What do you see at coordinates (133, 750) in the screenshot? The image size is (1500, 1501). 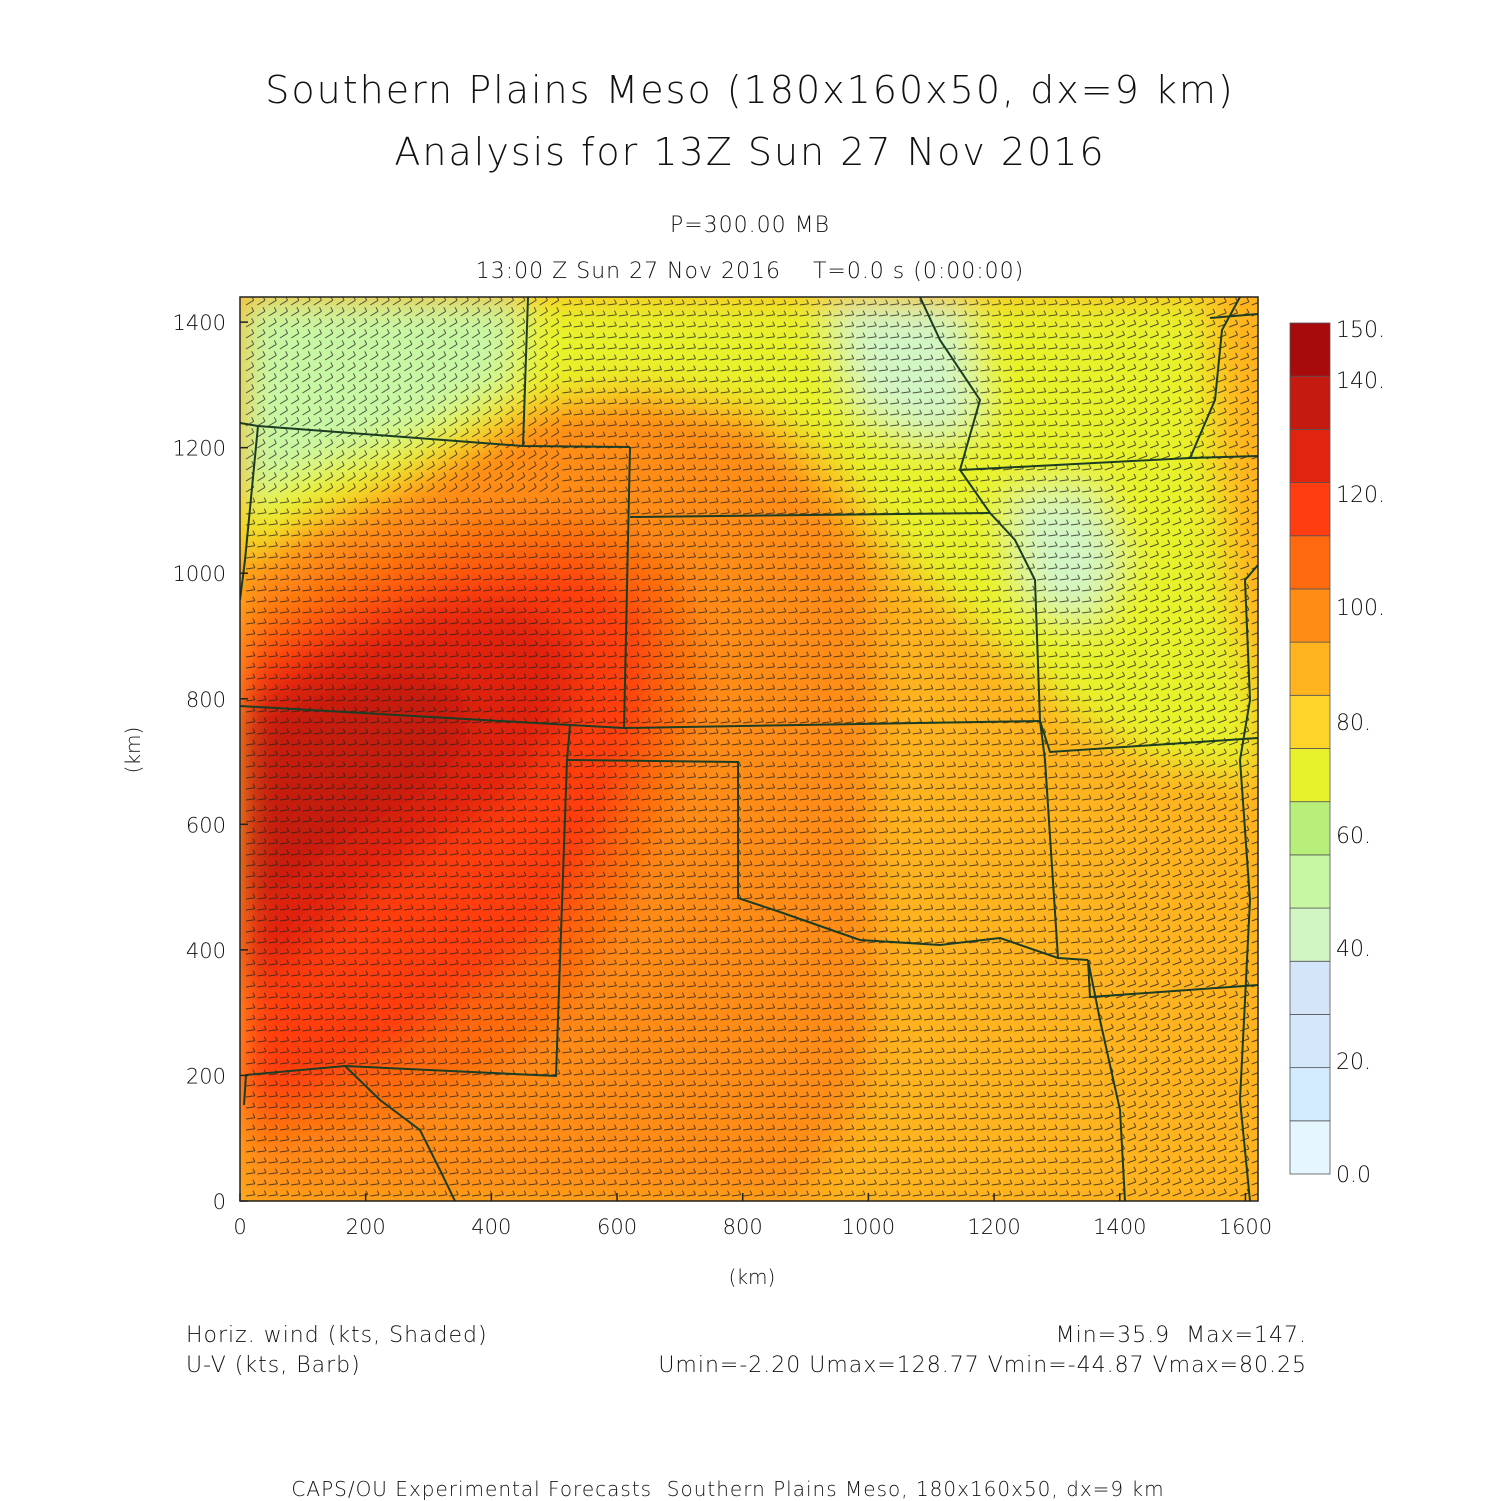 I see `y-axis-label: (km)` at bounding box center [133, 750].